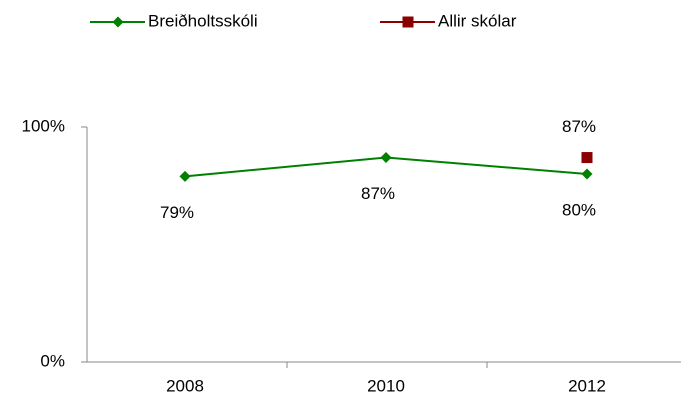  Describe the element at coordinates (579, 209) in the screenshot. I see `data-label: 80%` at that location.